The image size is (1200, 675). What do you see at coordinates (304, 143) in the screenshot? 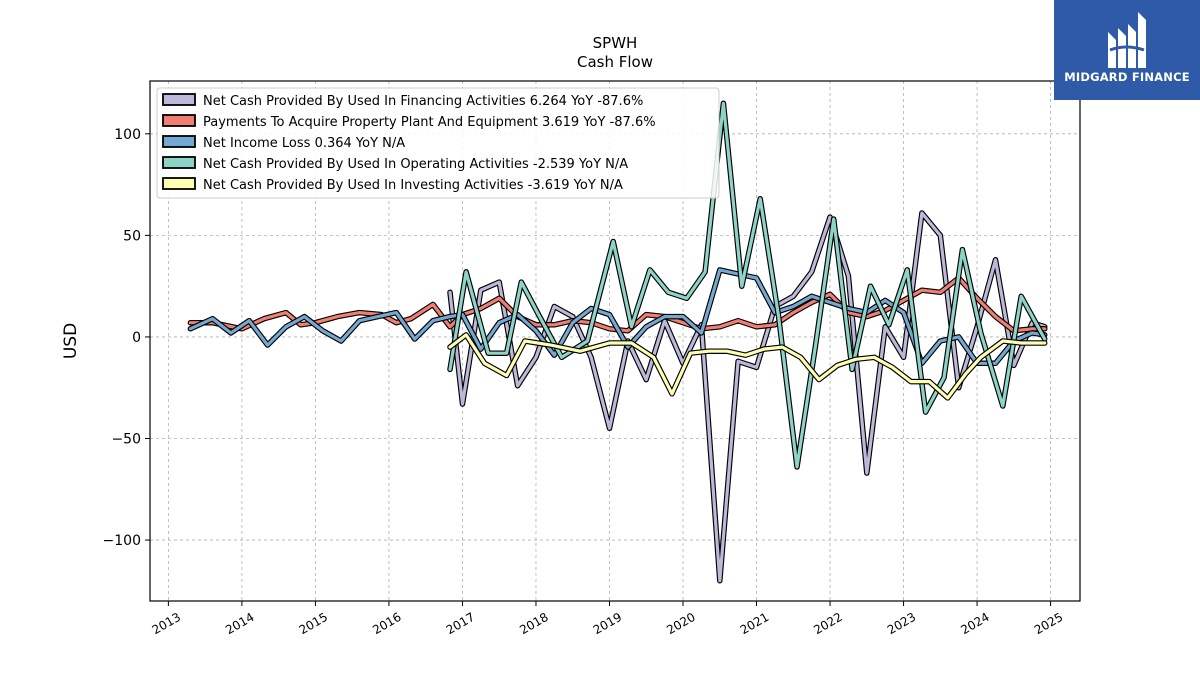
I see `legend-label: Net Income Loss 0.364 YoY N/A` at bounding box center [304, 143].